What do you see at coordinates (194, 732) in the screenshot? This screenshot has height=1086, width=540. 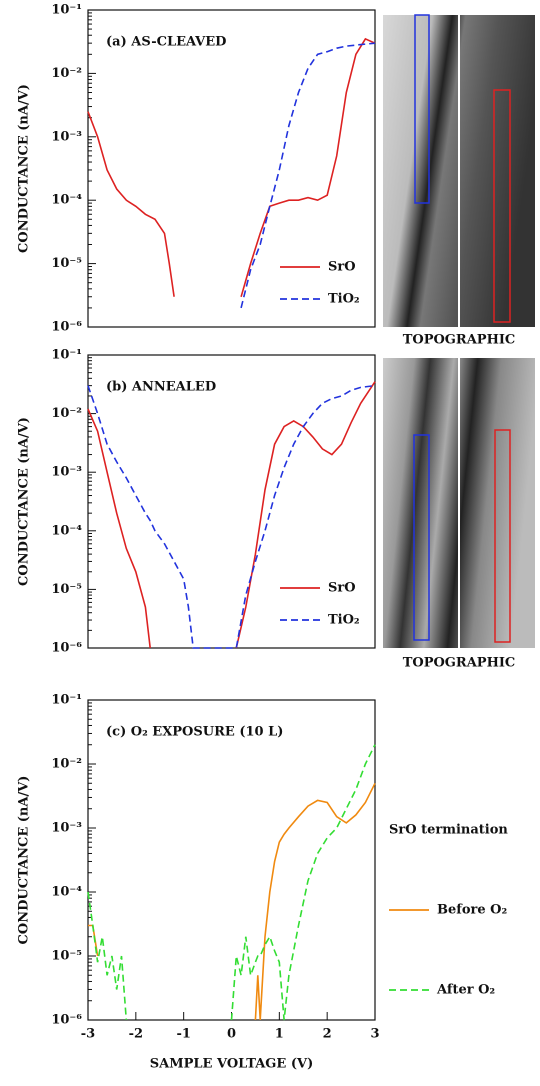 I see `panel-title: (c) O₂ EXPOSURE (10 L)` at bounding box center [194, 732].